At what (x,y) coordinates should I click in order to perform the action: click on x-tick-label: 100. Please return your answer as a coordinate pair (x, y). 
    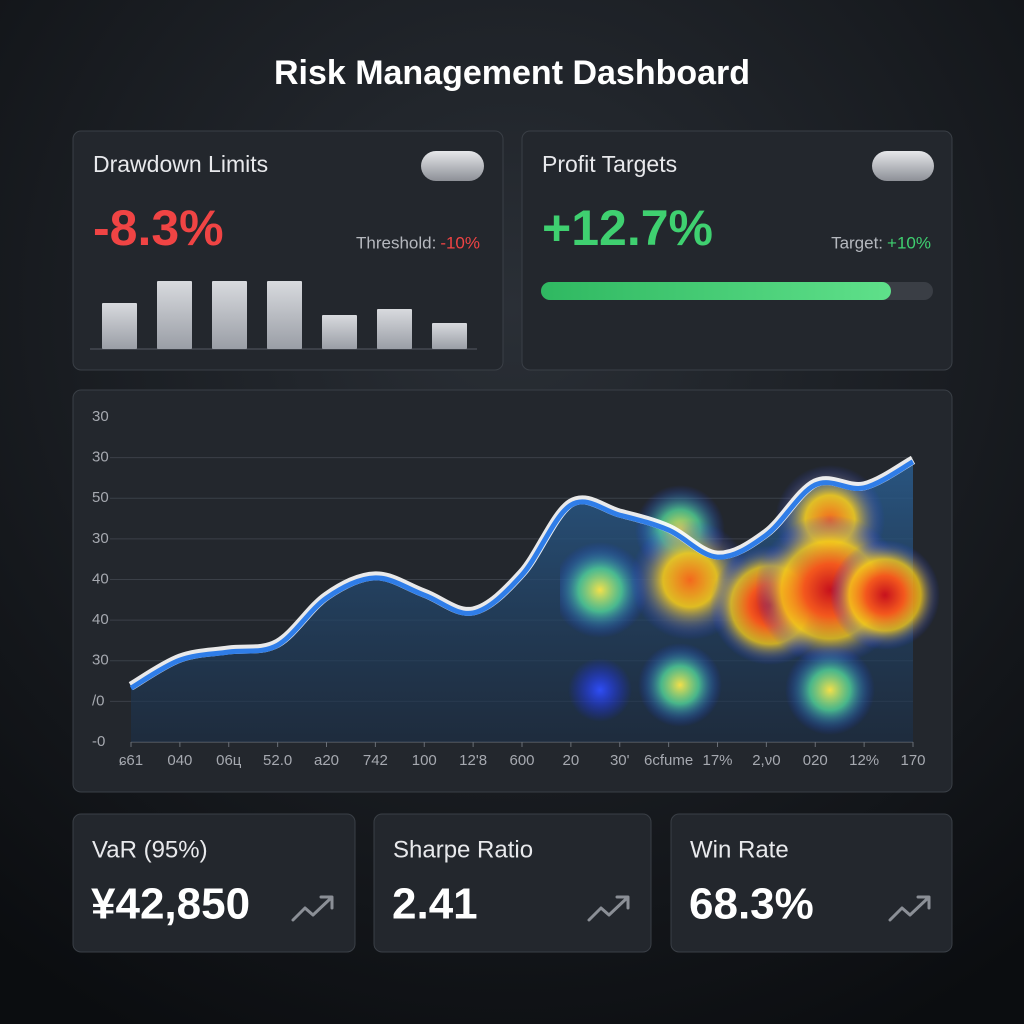
    Looking at the image, I should click on (424, 760).